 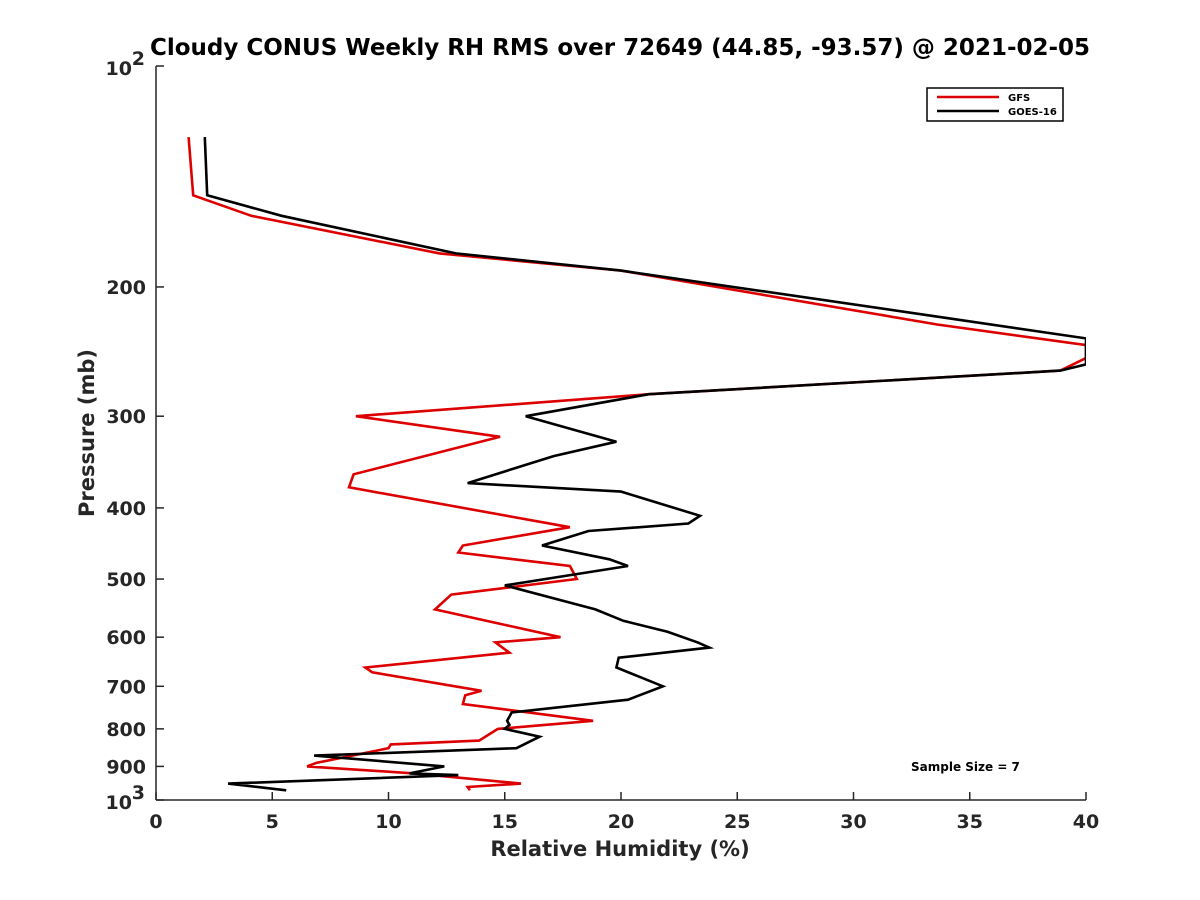 I want to click on sample-size-annotation: Sample Size = 7, so click(x=965, y=767).